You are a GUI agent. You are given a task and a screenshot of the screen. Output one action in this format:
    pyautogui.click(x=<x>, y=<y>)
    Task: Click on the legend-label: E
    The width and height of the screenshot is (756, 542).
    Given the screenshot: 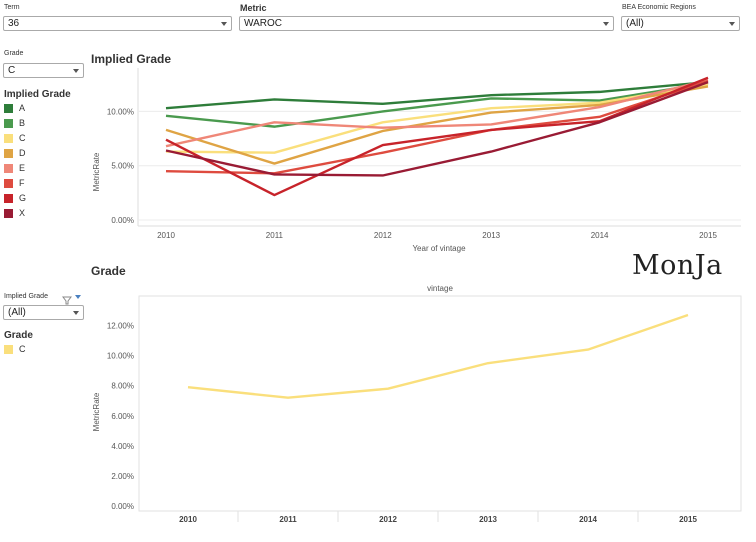 What is the action you would take?
    pyautogui.click(x=22, y=168)
    